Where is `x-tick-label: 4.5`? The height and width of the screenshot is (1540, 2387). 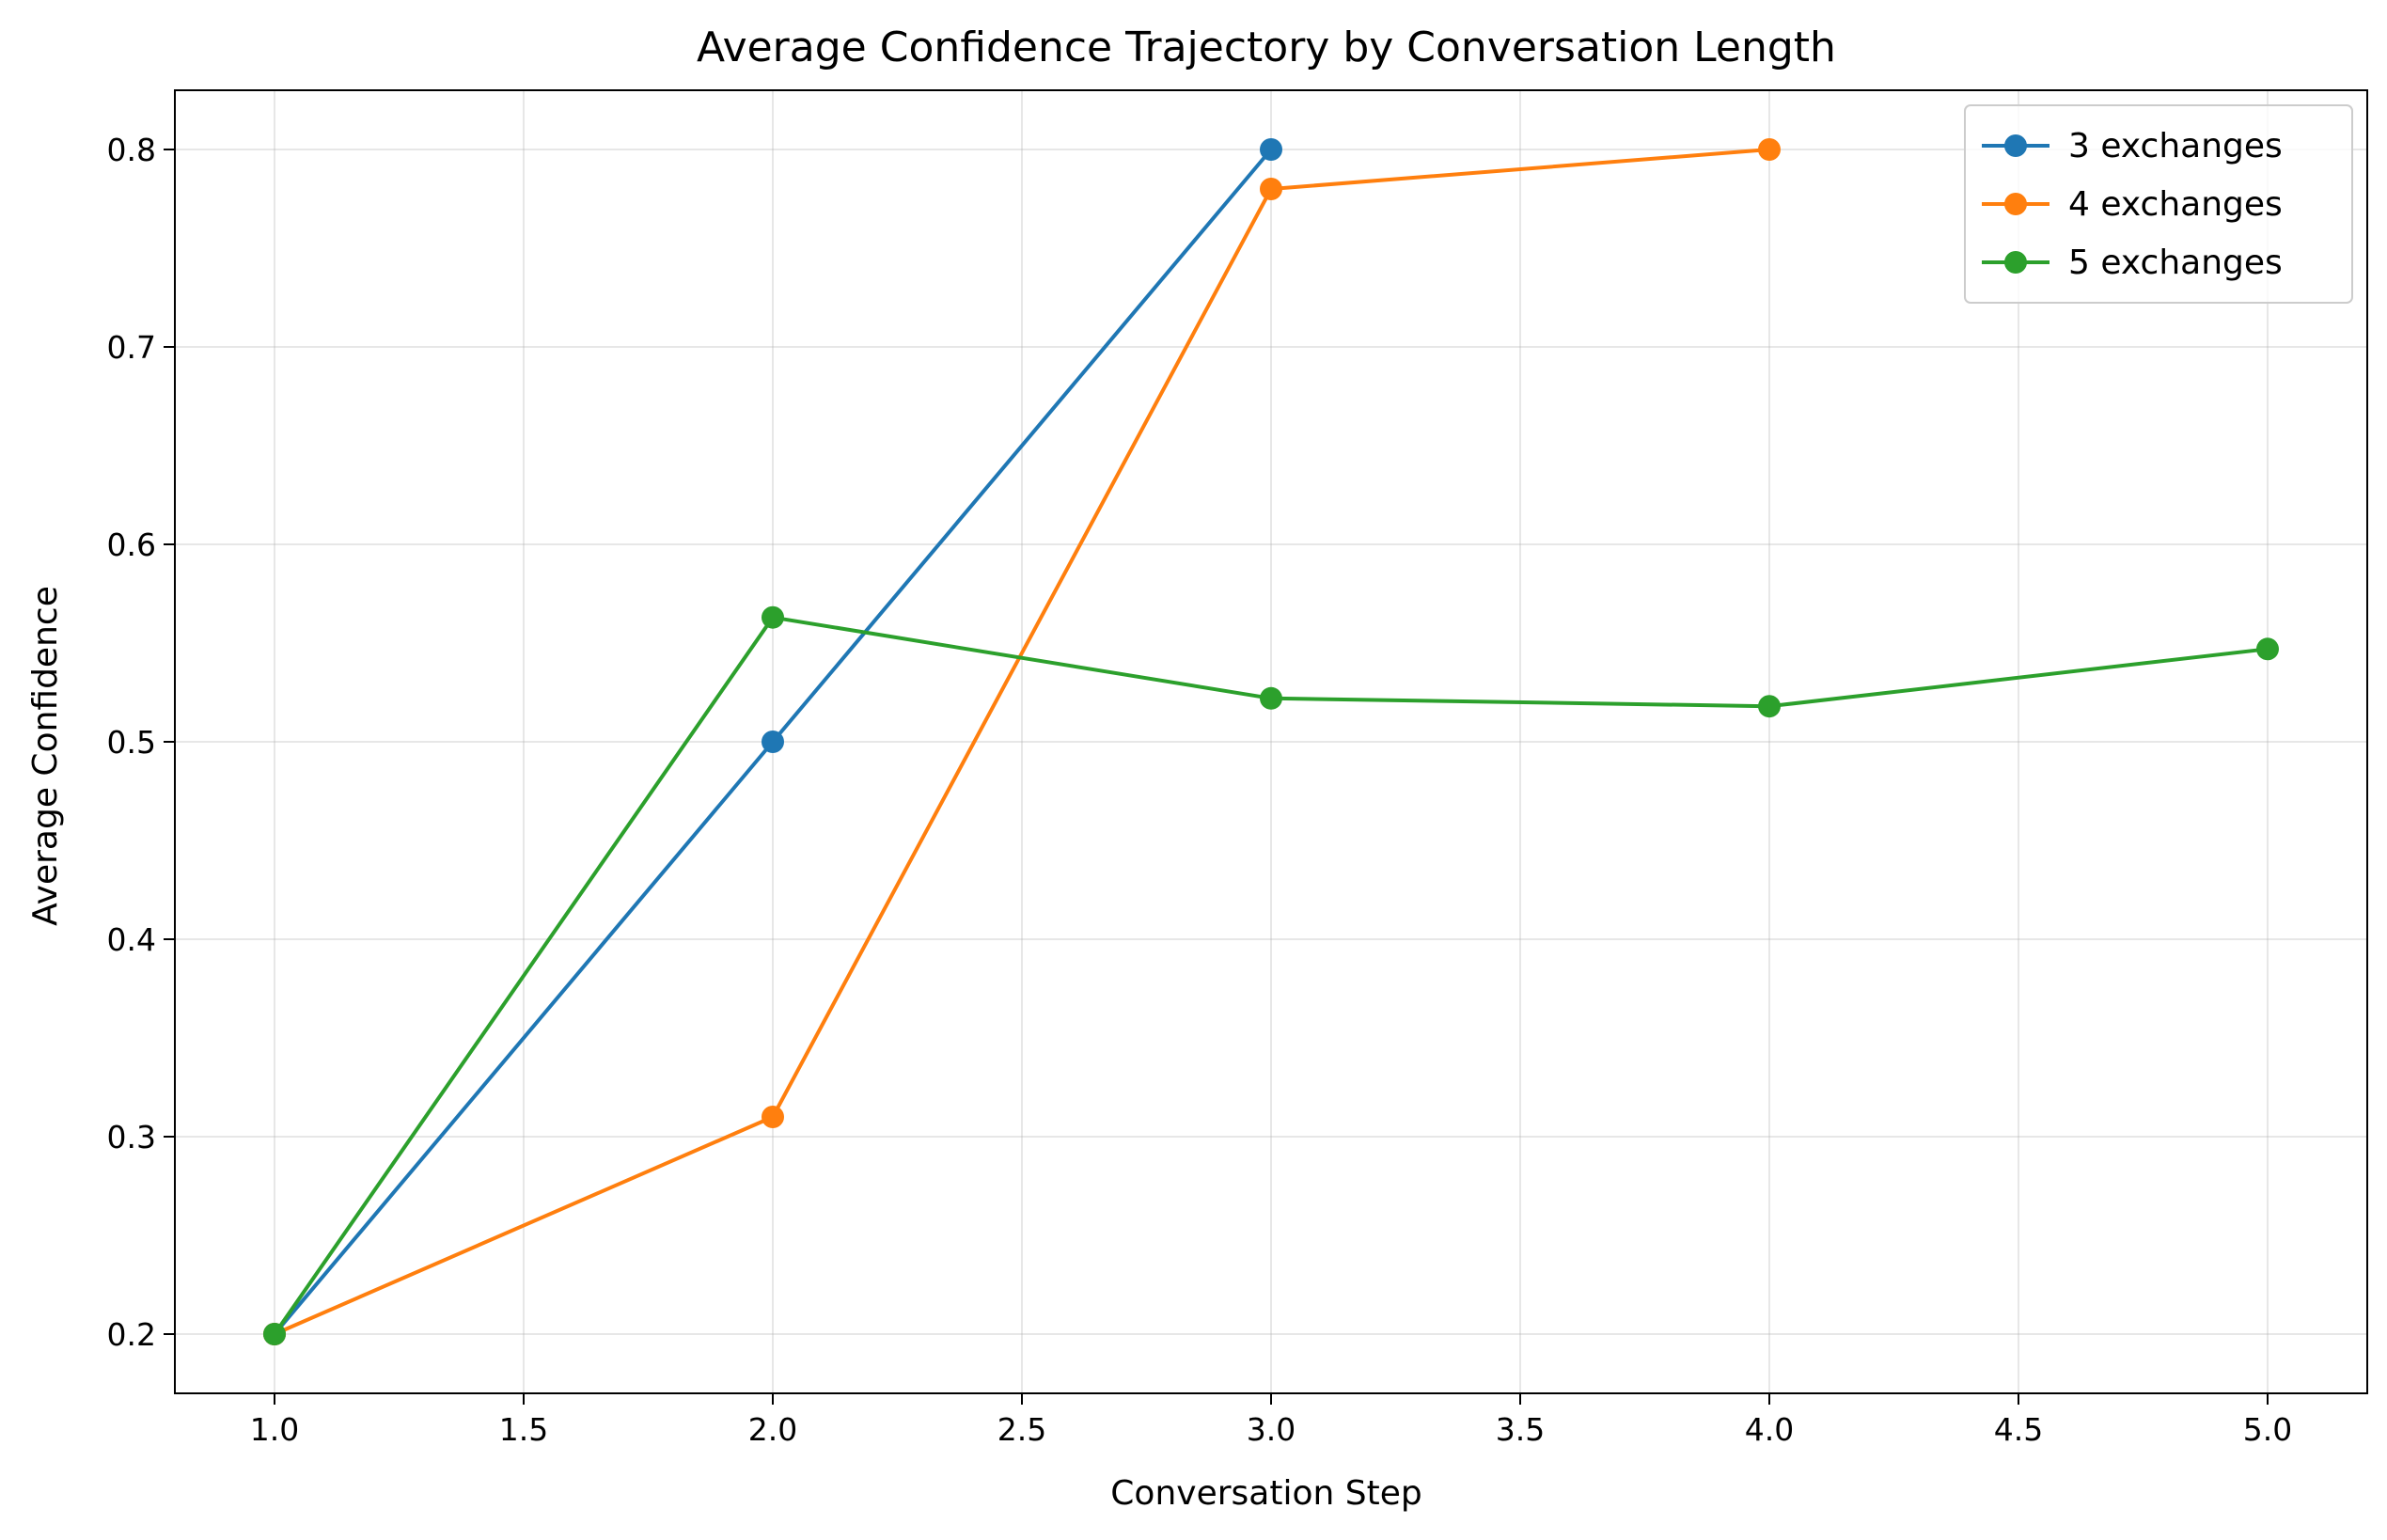 x-tick-label: 4.5 is located at coordinates (2018, 1429).